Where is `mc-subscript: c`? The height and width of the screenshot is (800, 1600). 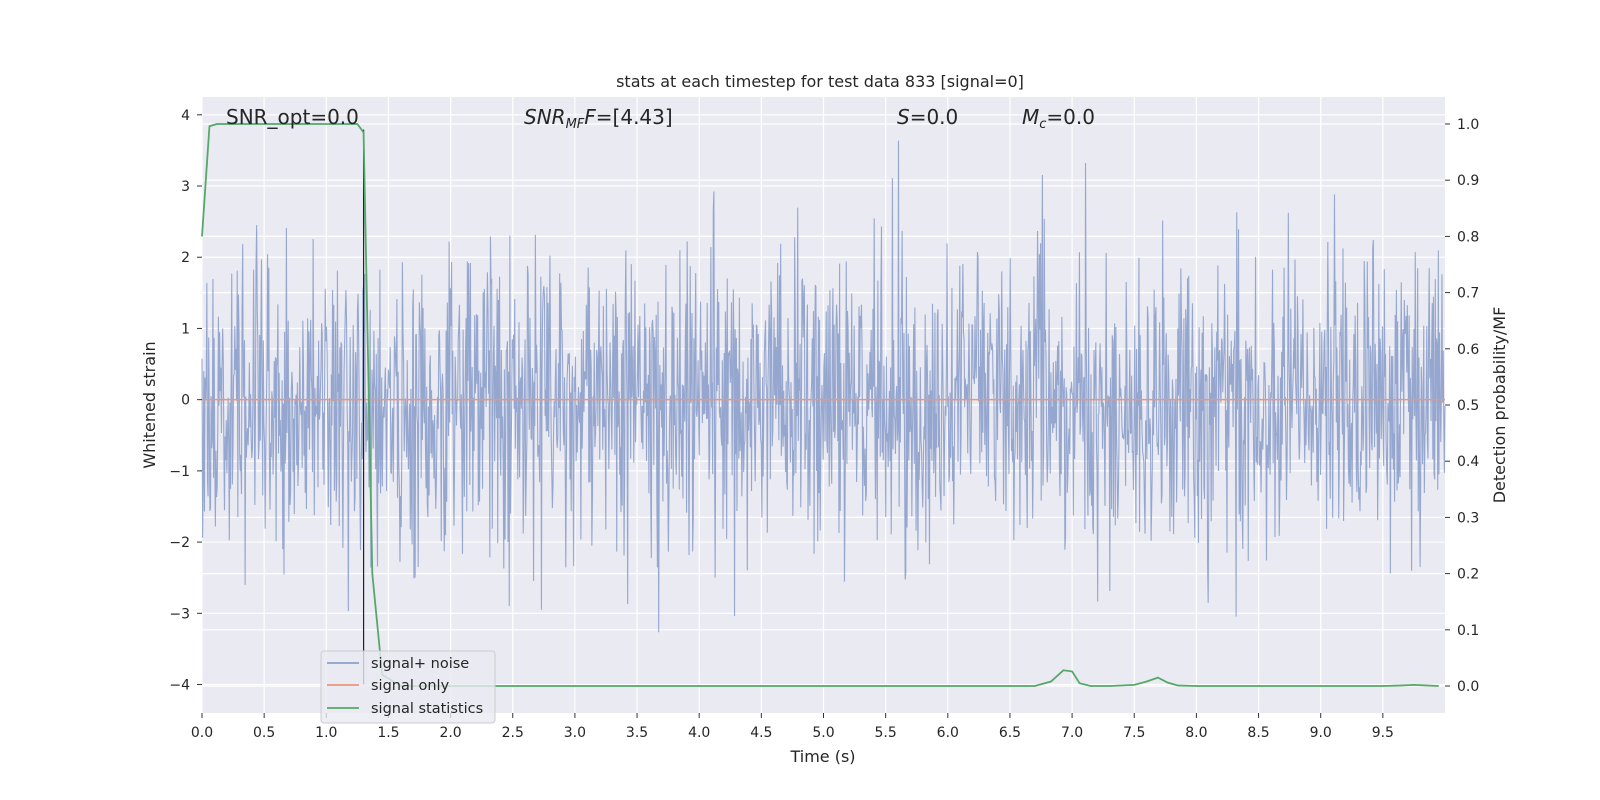
mc-subscript: c is located at coordinates (1042, 124).